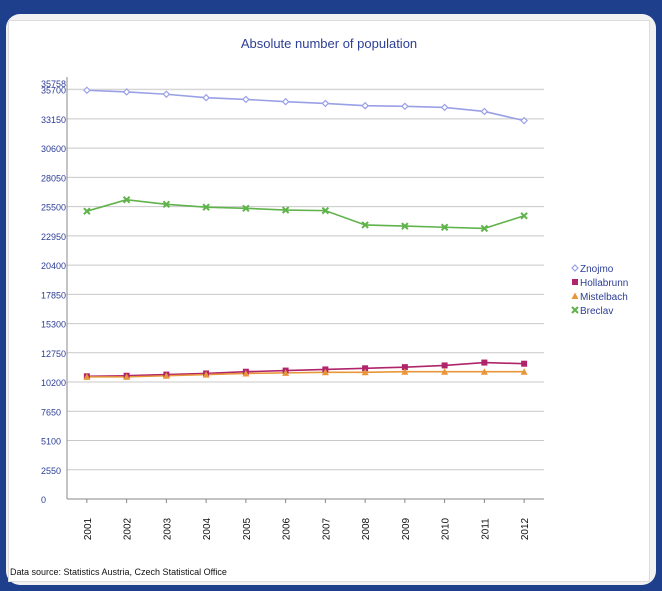 This screenshot has height=591, width=662. What do you see at coordinates (287, 528) in the screenshot?
I see `x-tick-label: 2006` at bounding box center [287, 528].